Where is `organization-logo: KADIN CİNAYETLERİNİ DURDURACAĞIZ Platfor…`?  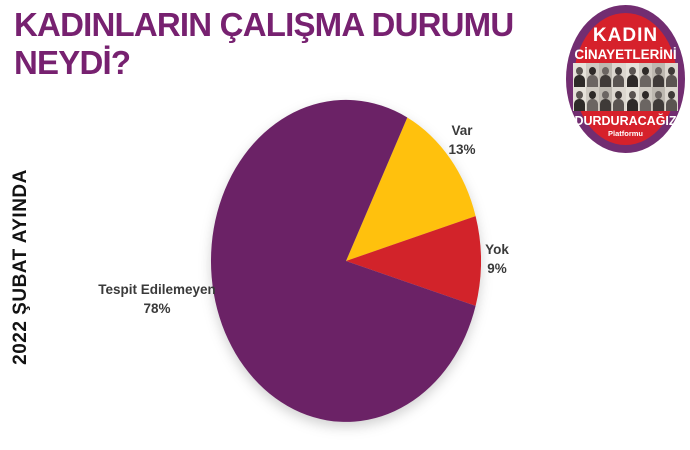
organization-logo: KADIN CİNAYETLERİNİ DURDURACAĞIZ Platfor… is located at coordinates (625, 79).